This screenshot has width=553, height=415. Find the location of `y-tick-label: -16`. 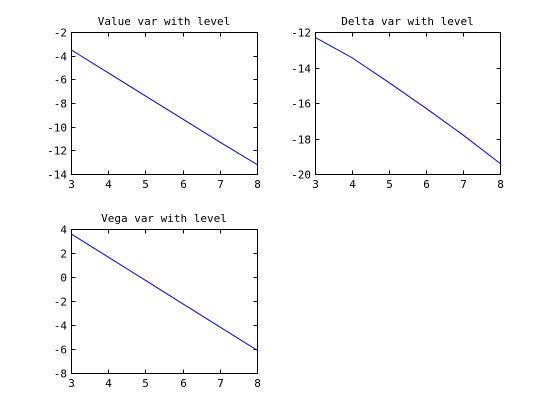

y-tick-label: -16 is located at coordinates (301, 104).